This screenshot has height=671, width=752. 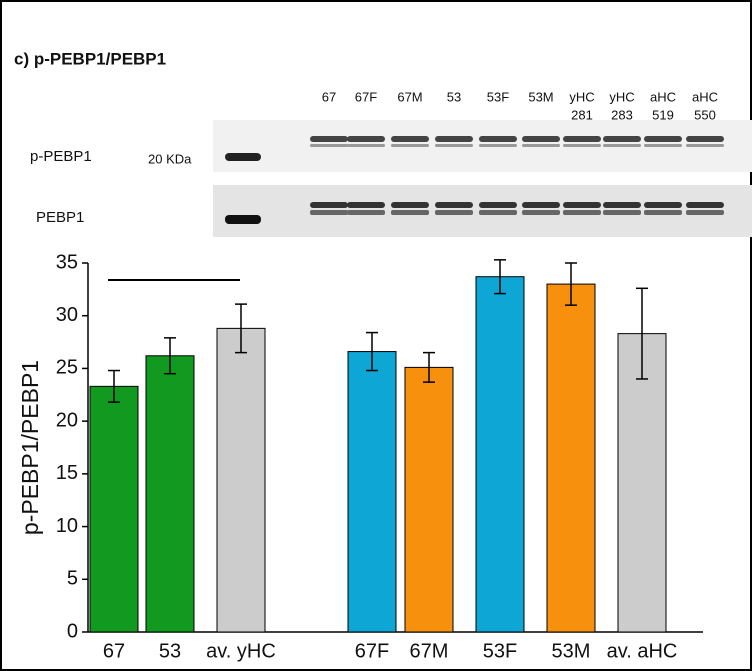 What do you see at coordinates (67, 368) in the screenshot?
I see `y-tick-label: 25` at bounding box center [67, 368].